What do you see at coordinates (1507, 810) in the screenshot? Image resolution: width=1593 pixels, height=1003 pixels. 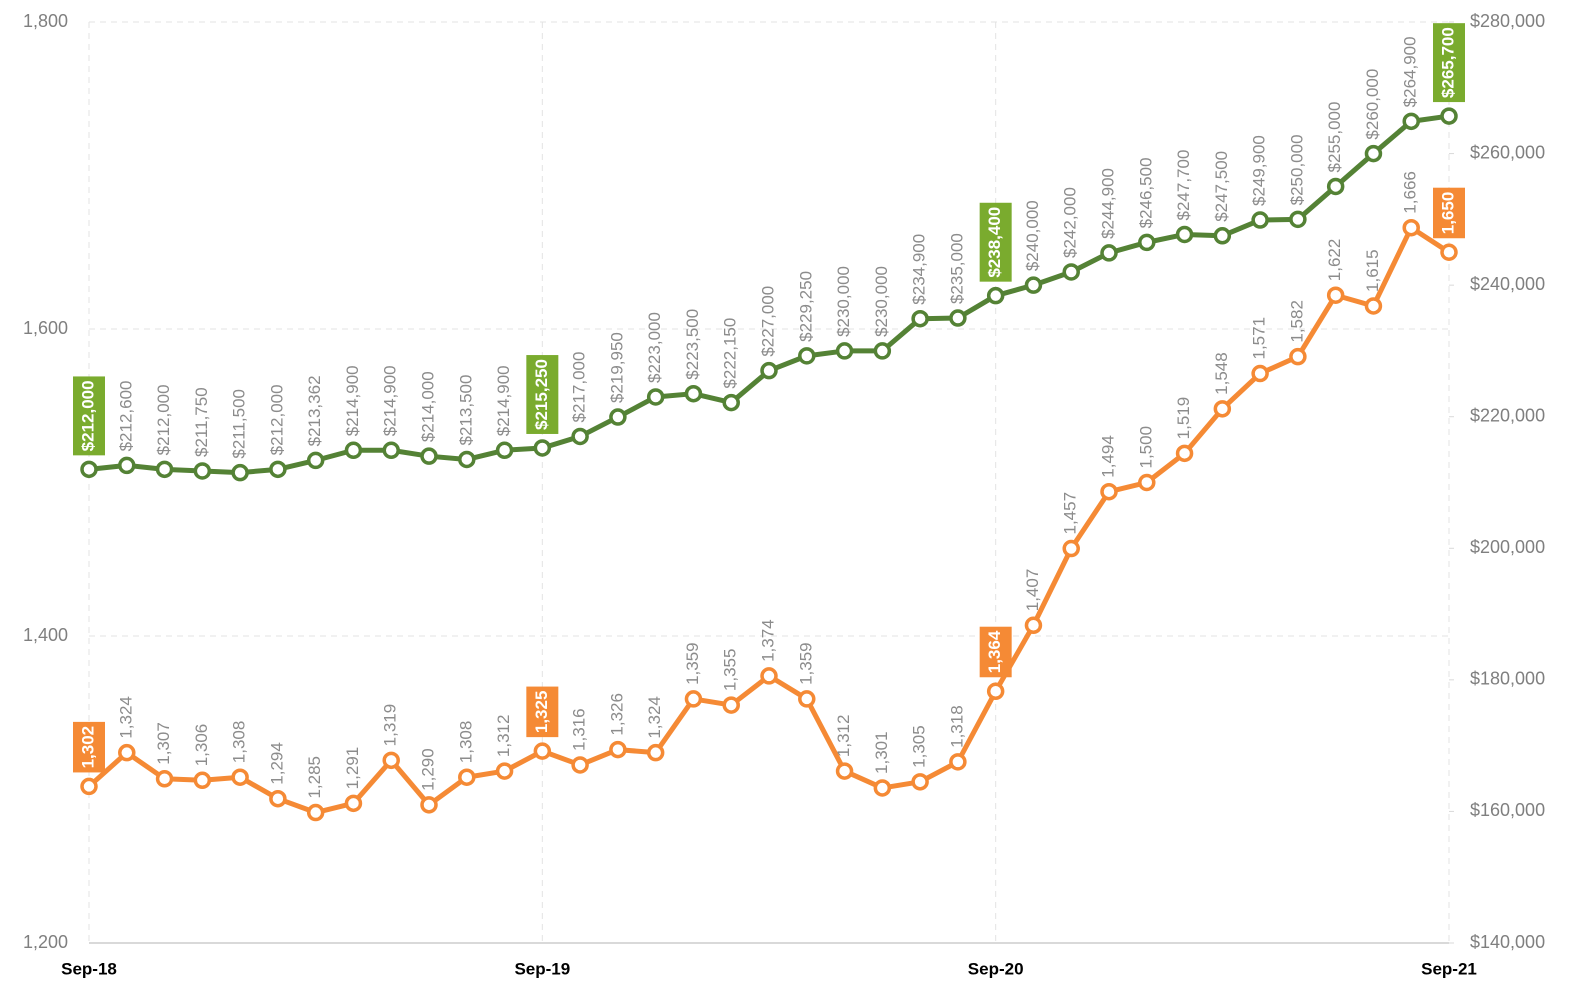 I see `y2-tick-label: $160,000` at bounding box center [1507, 810].